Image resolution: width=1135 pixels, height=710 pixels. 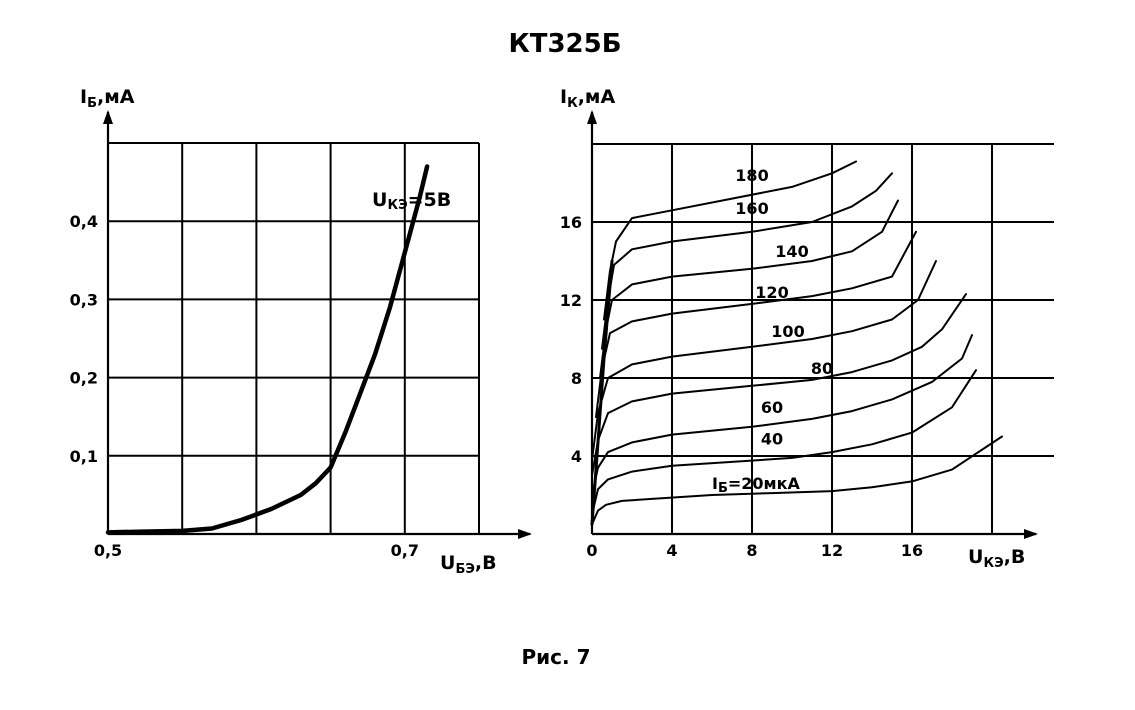 I want to click on x-axis-label: UКЭ,В, so click(x=996, y=558).